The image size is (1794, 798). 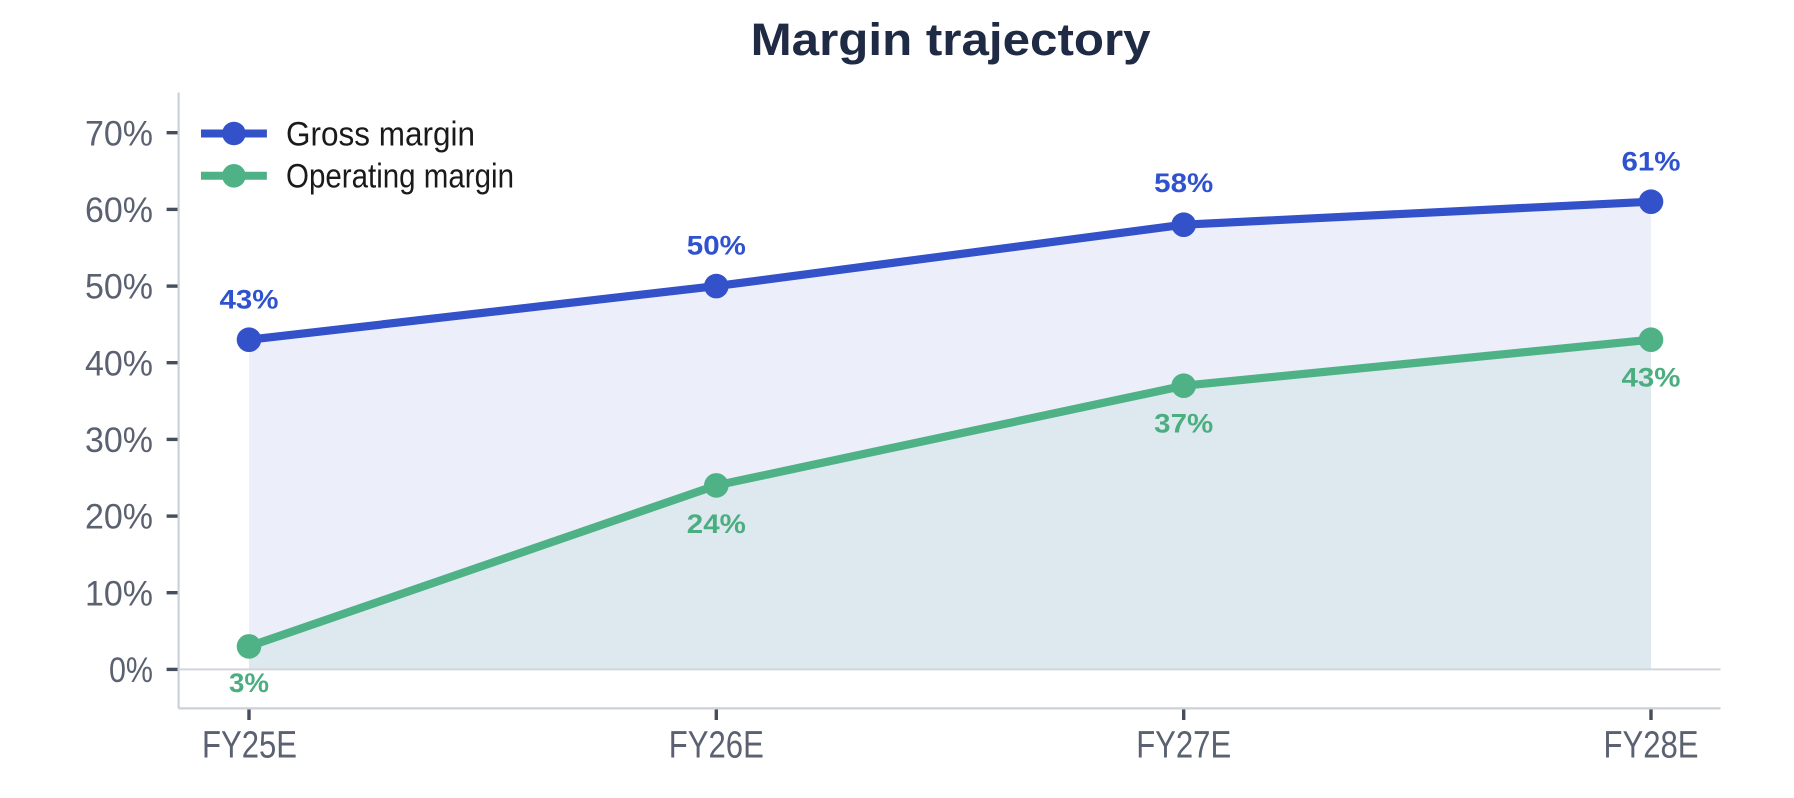 I want to click on svg-text: 40%, so click(x=119, y=363).